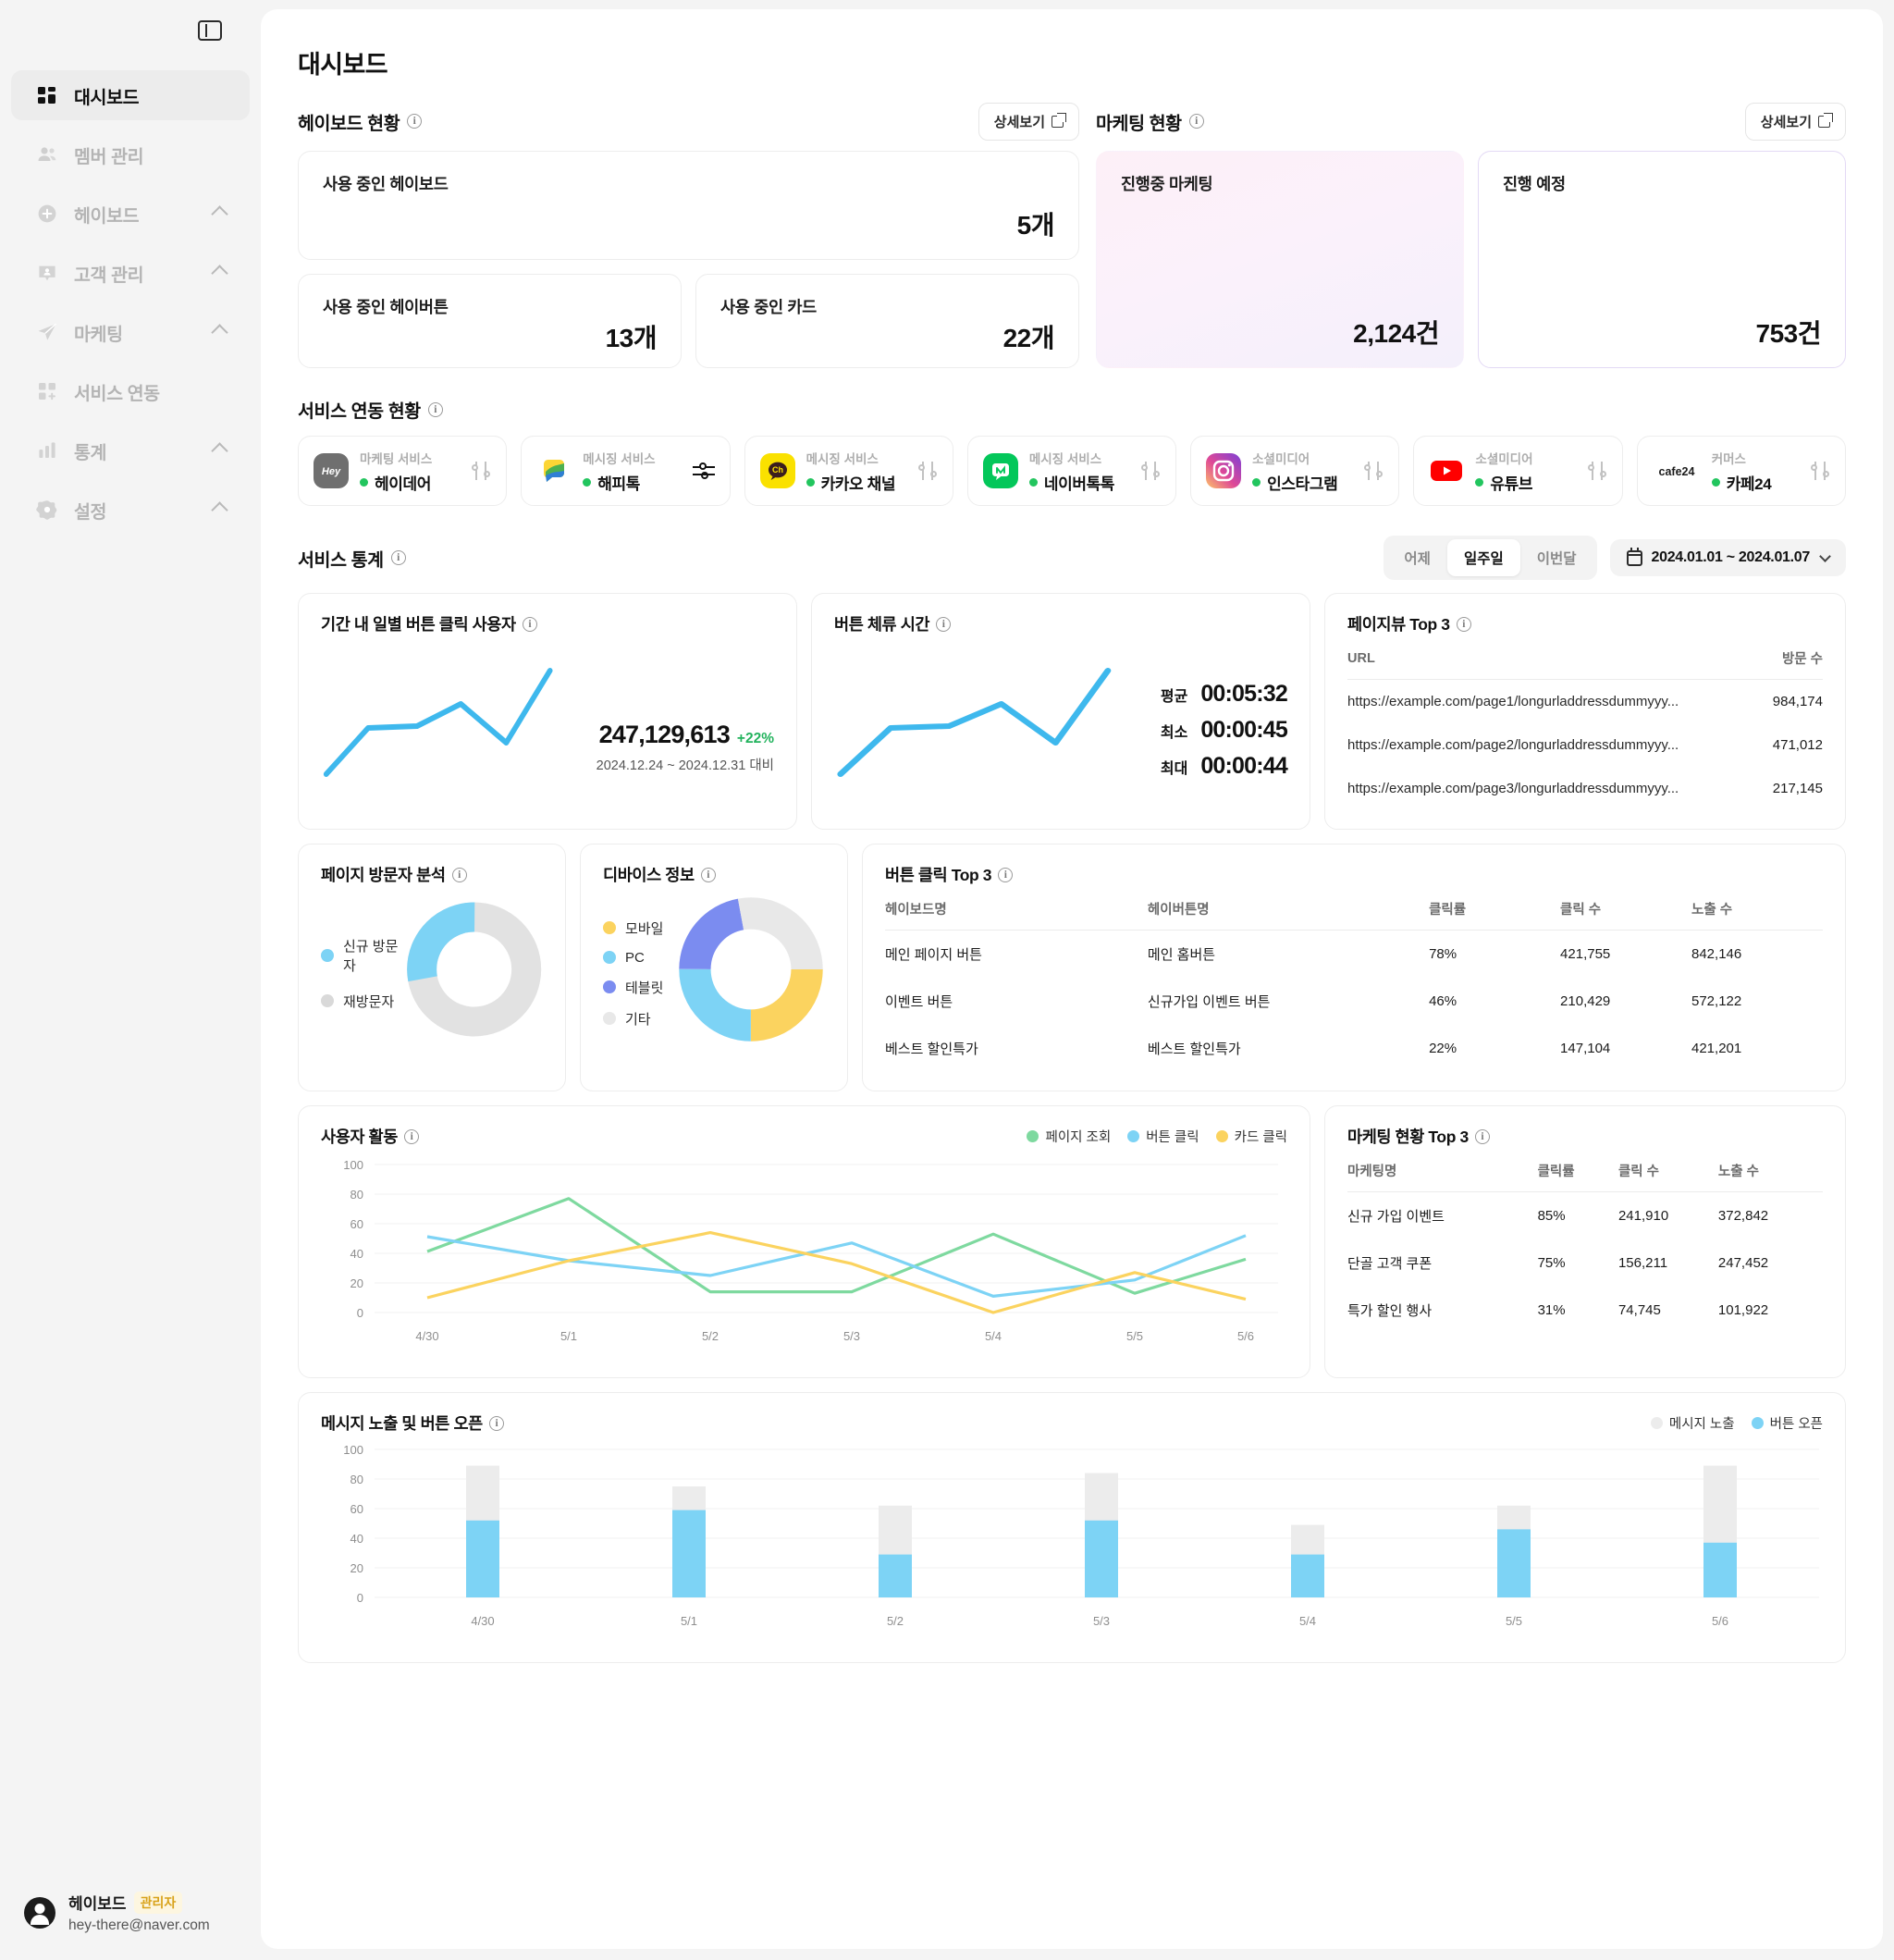 The height and width of the screenshot is (1960, 1894). What do you see at coordinates (130, 154) in the screenshot?
I see `sidebar-item-members: 멤버 관리` at bounding box center [130, 154].